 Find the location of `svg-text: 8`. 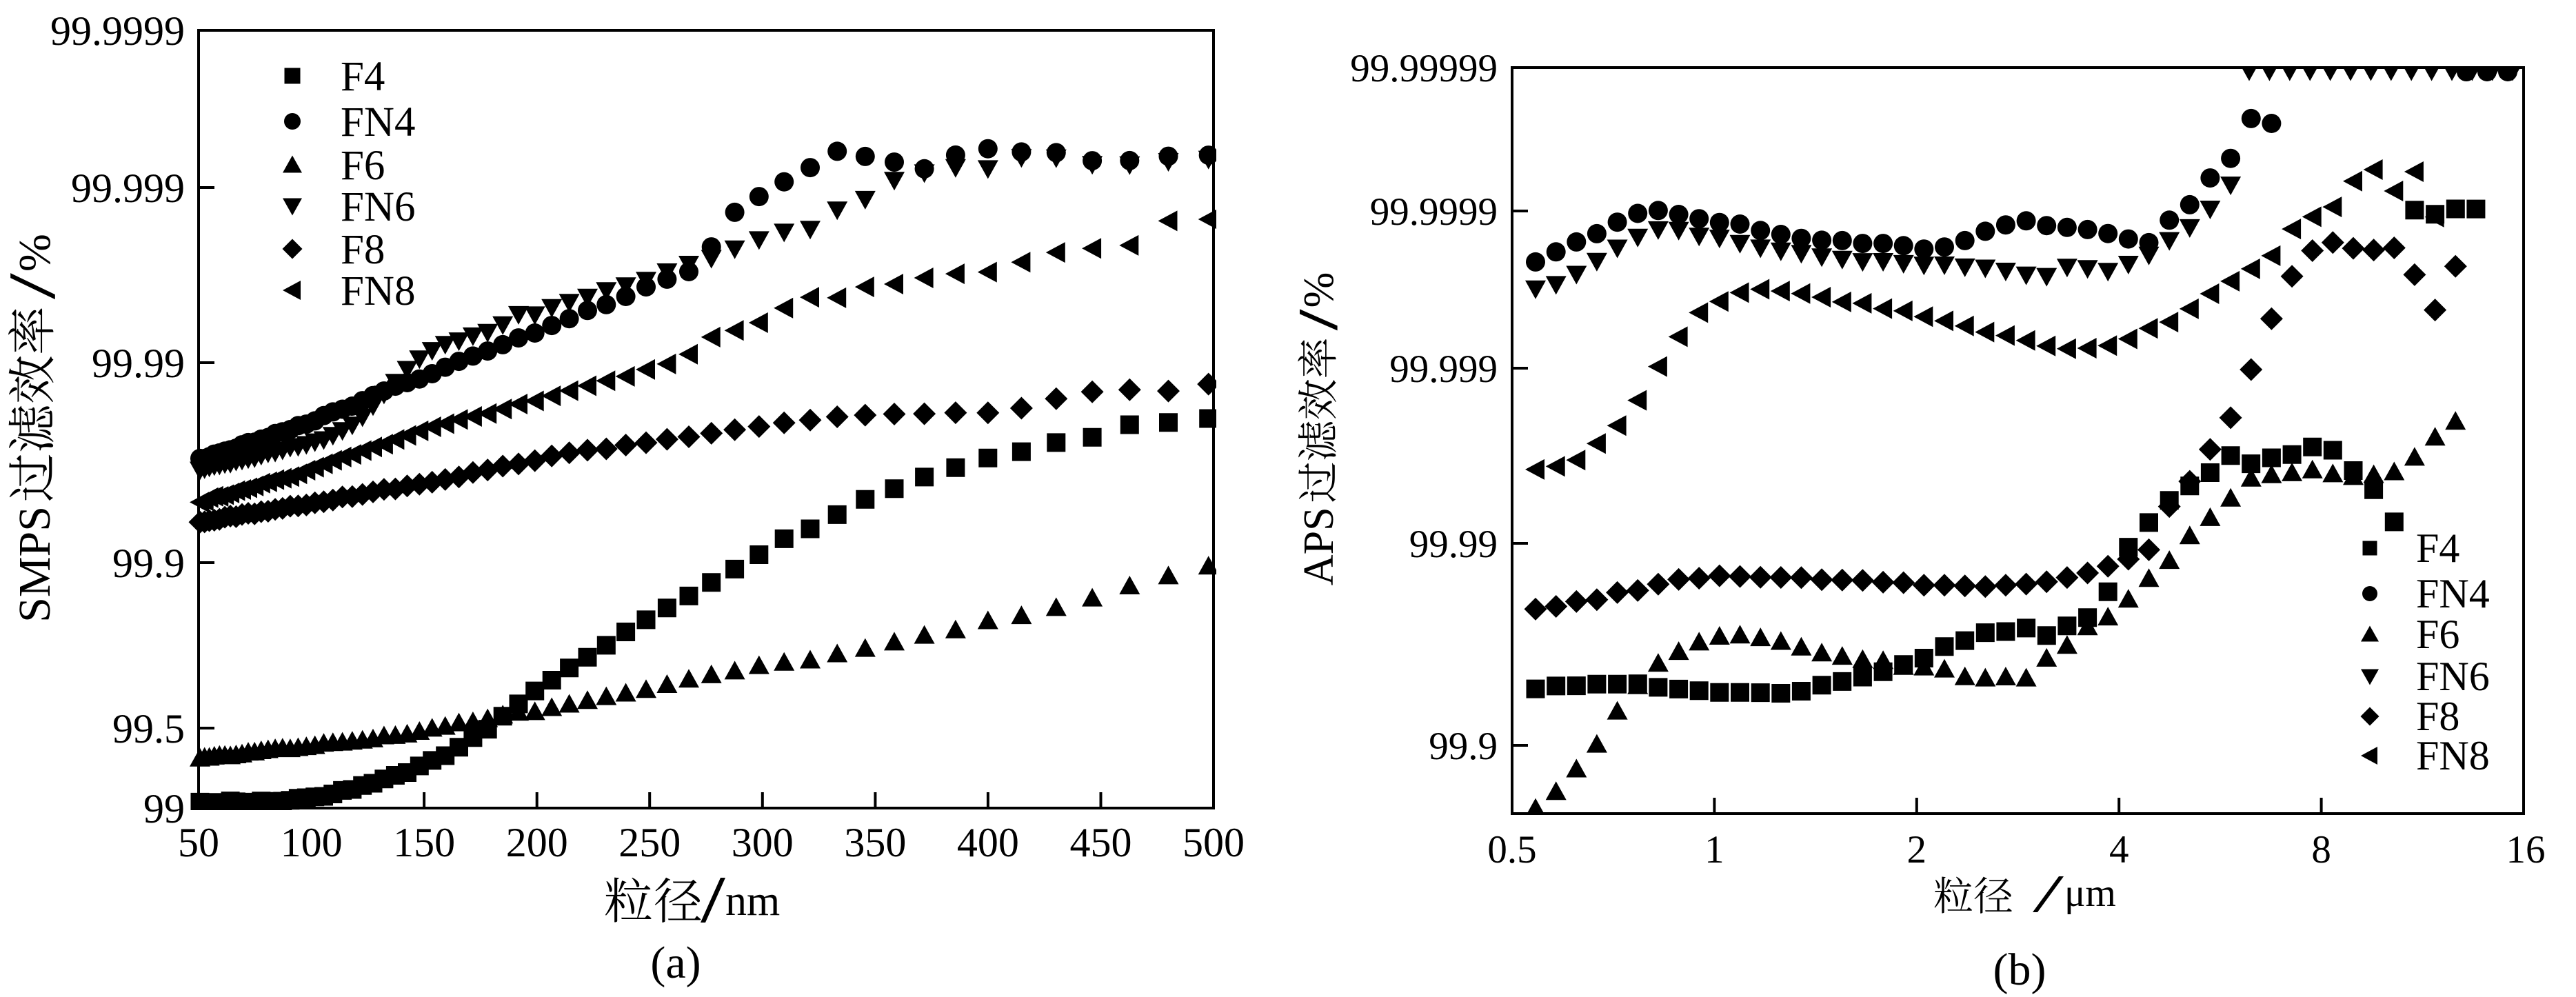

svg-text: 8 is located at coordinates (2321, 850).